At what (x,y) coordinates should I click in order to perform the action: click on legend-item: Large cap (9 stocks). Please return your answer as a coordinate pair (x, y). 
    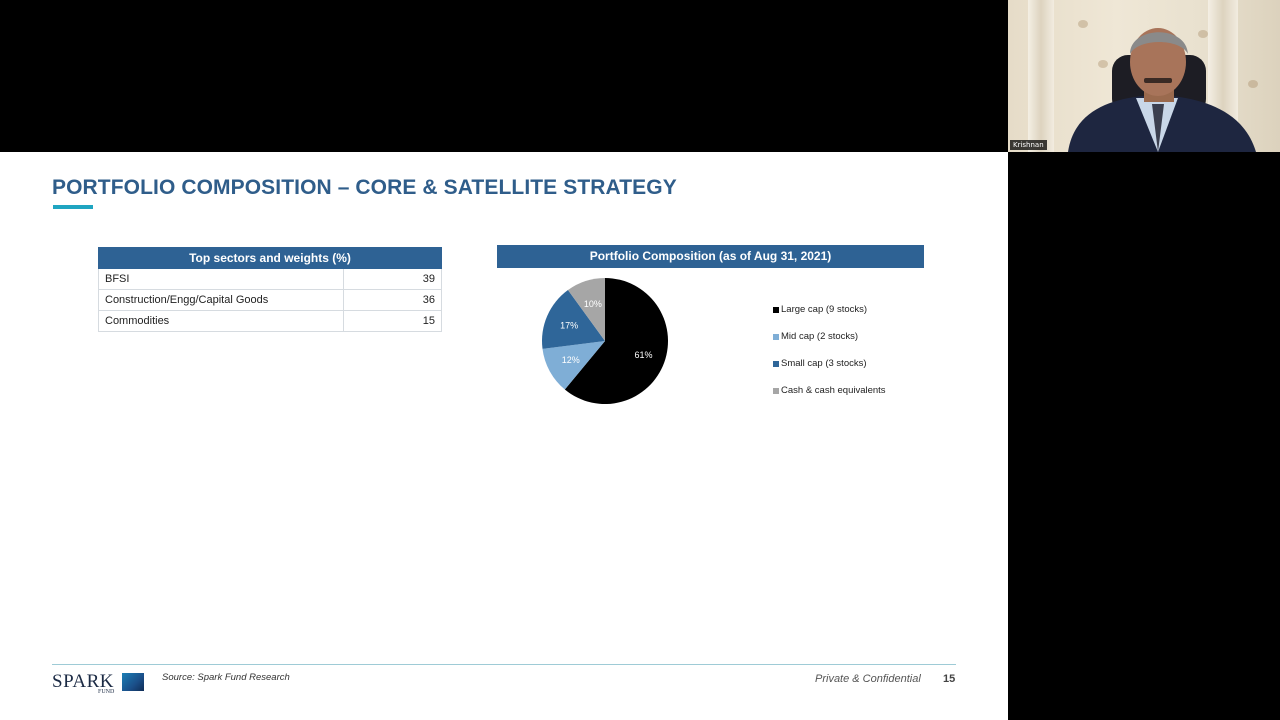
    Looking at the image, I should click on (829, 309).